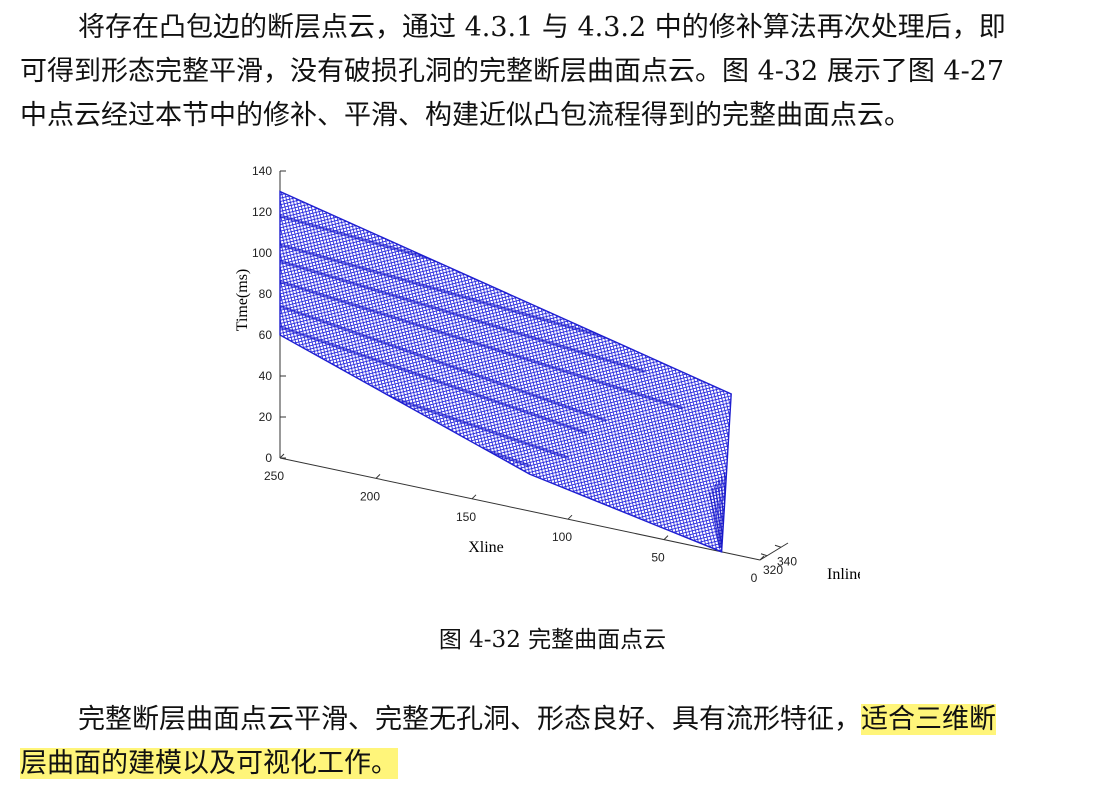  Describe the element at coordinates (266, 417) in the screenshot. I see `z-tick-label: 20` at that location.